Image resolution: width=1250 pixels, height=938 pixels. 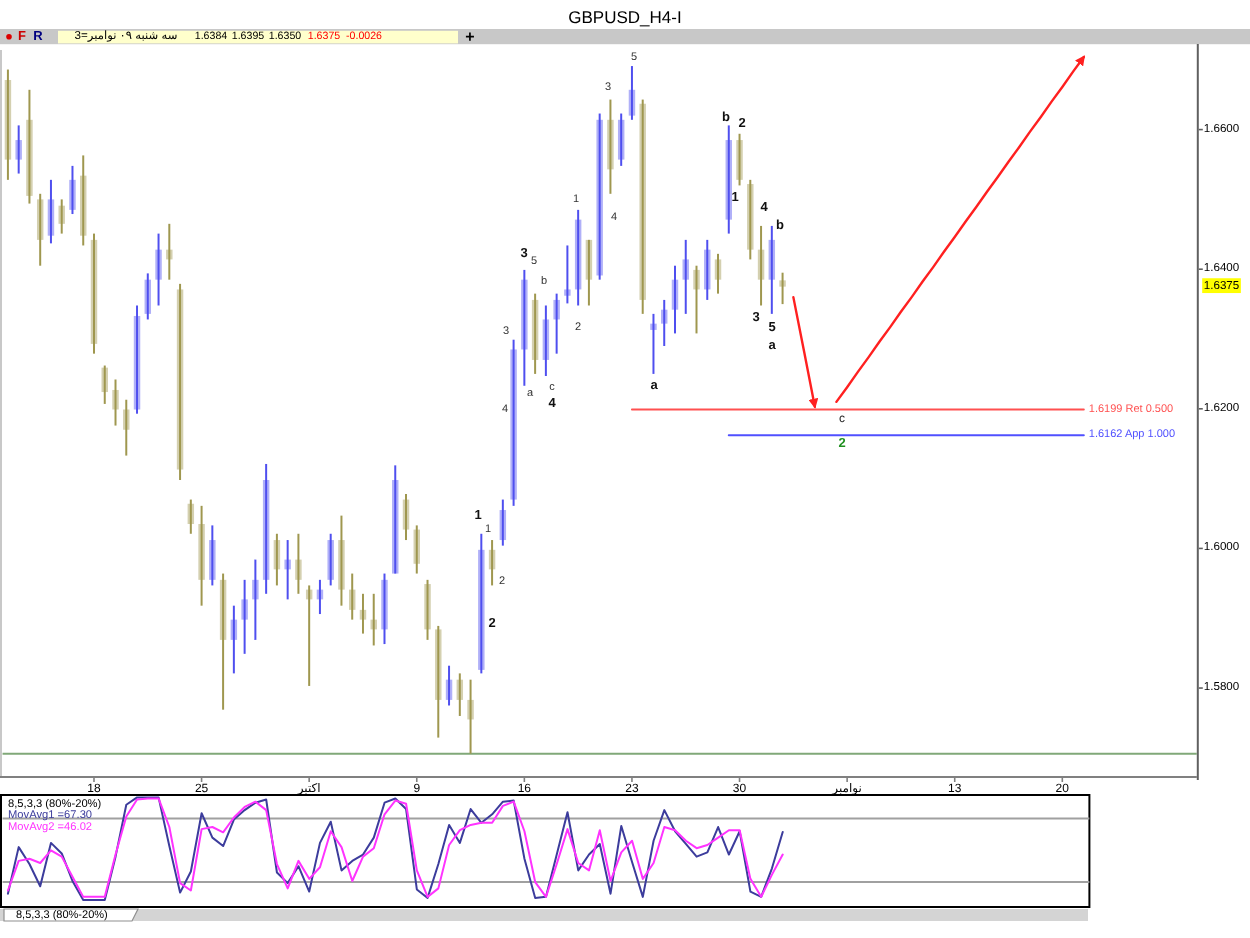 I want to click on chart-title: GBPUSD_H4-I, so click(x=625, y=17).